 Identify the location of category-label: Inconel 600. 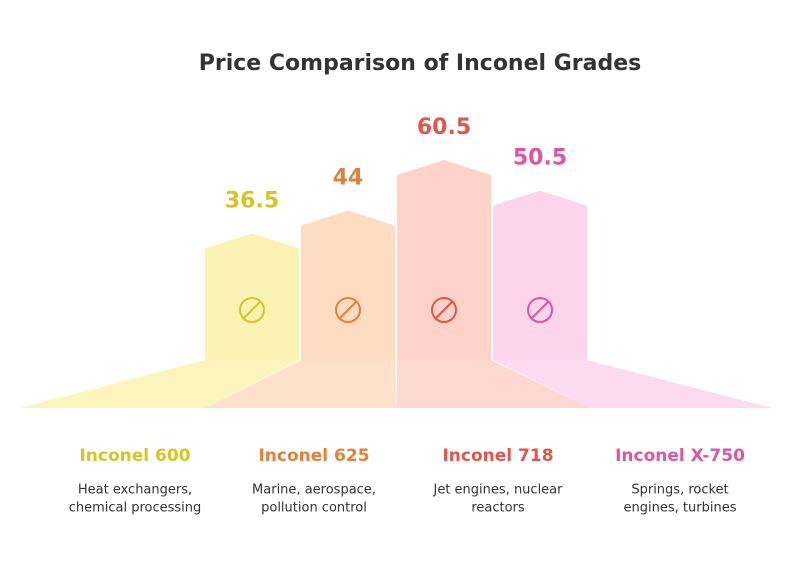
(134, 456).